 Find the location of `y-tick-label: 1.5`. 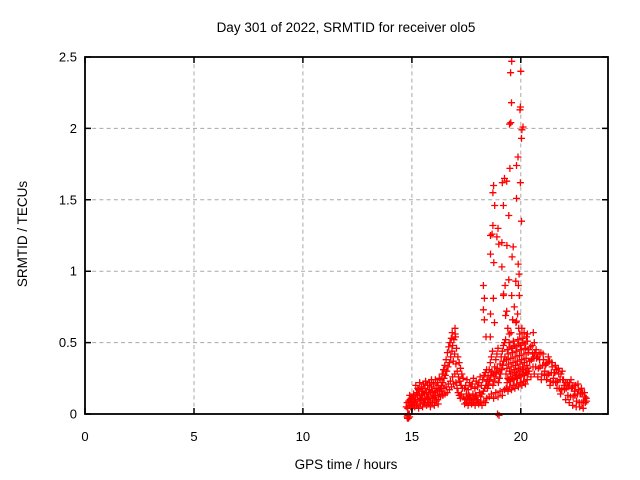

y-tick-label: 1.5 is located at coordinates (68, 199).